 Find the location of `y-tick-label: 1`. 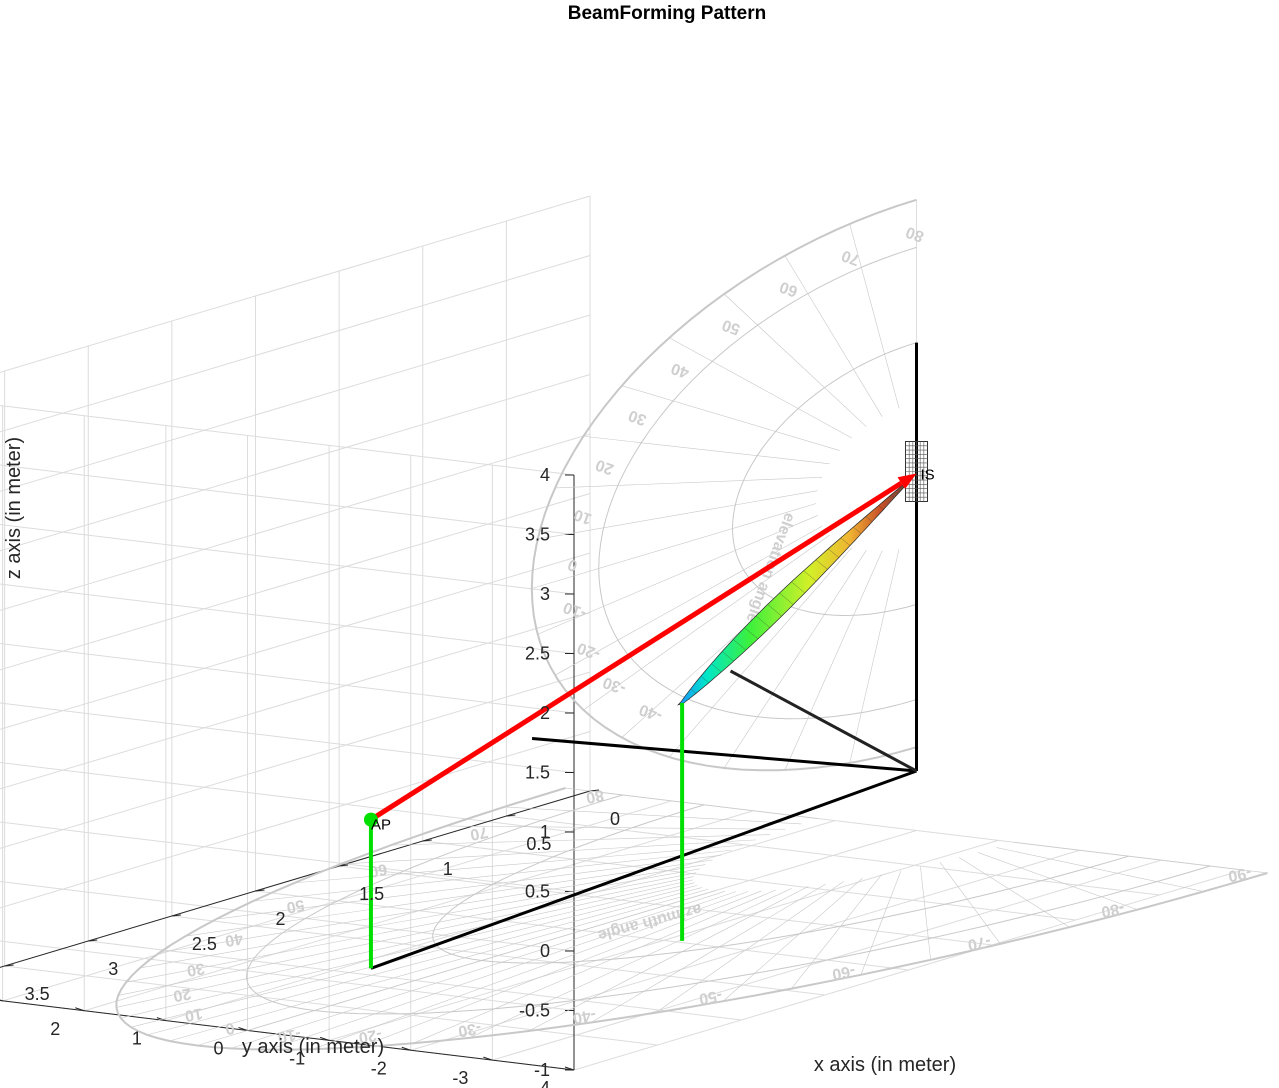

y-tick-label: 1 is located at coordinates (137, 1039).